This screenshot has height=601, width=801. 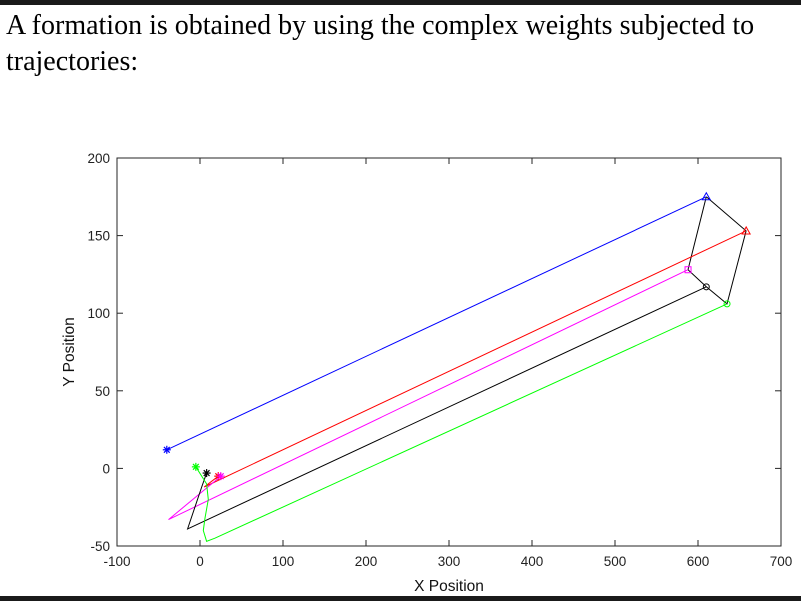 What do you see at coordinates (400, 598) in the screenshot?
I see `bottom-border` at bounding box center [400, 598].